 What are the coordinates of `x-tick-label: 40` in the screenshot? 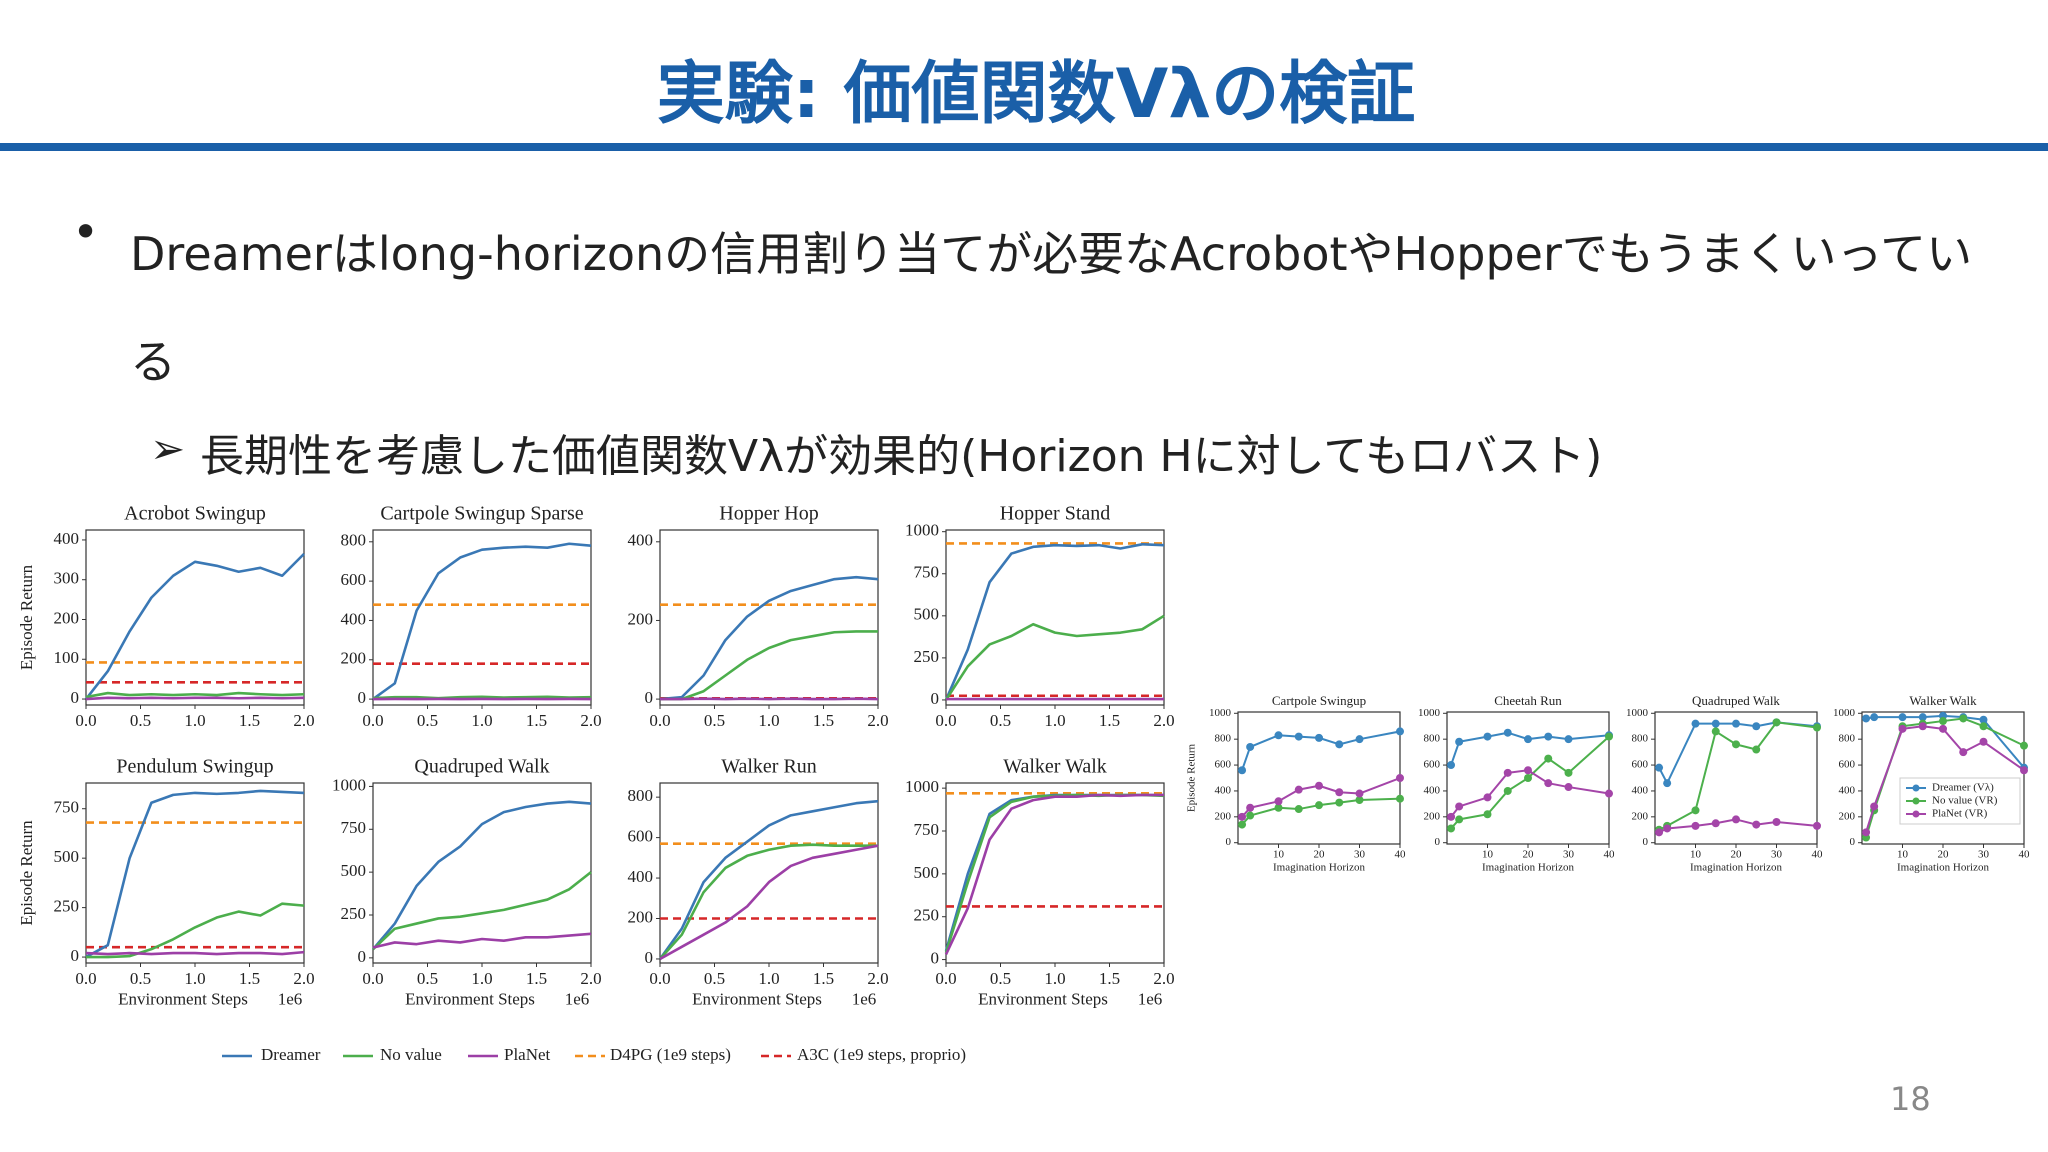 It's located at (1818, 855).